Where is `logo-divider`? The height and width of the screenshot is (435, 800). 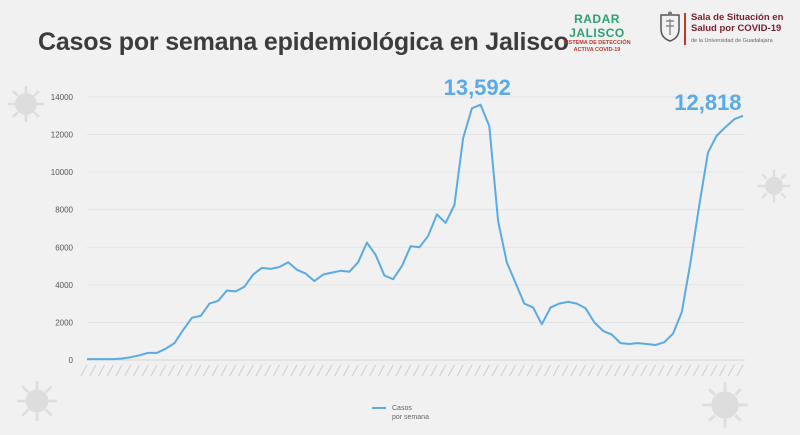
logo-divider is located at coordinates (685, 29).